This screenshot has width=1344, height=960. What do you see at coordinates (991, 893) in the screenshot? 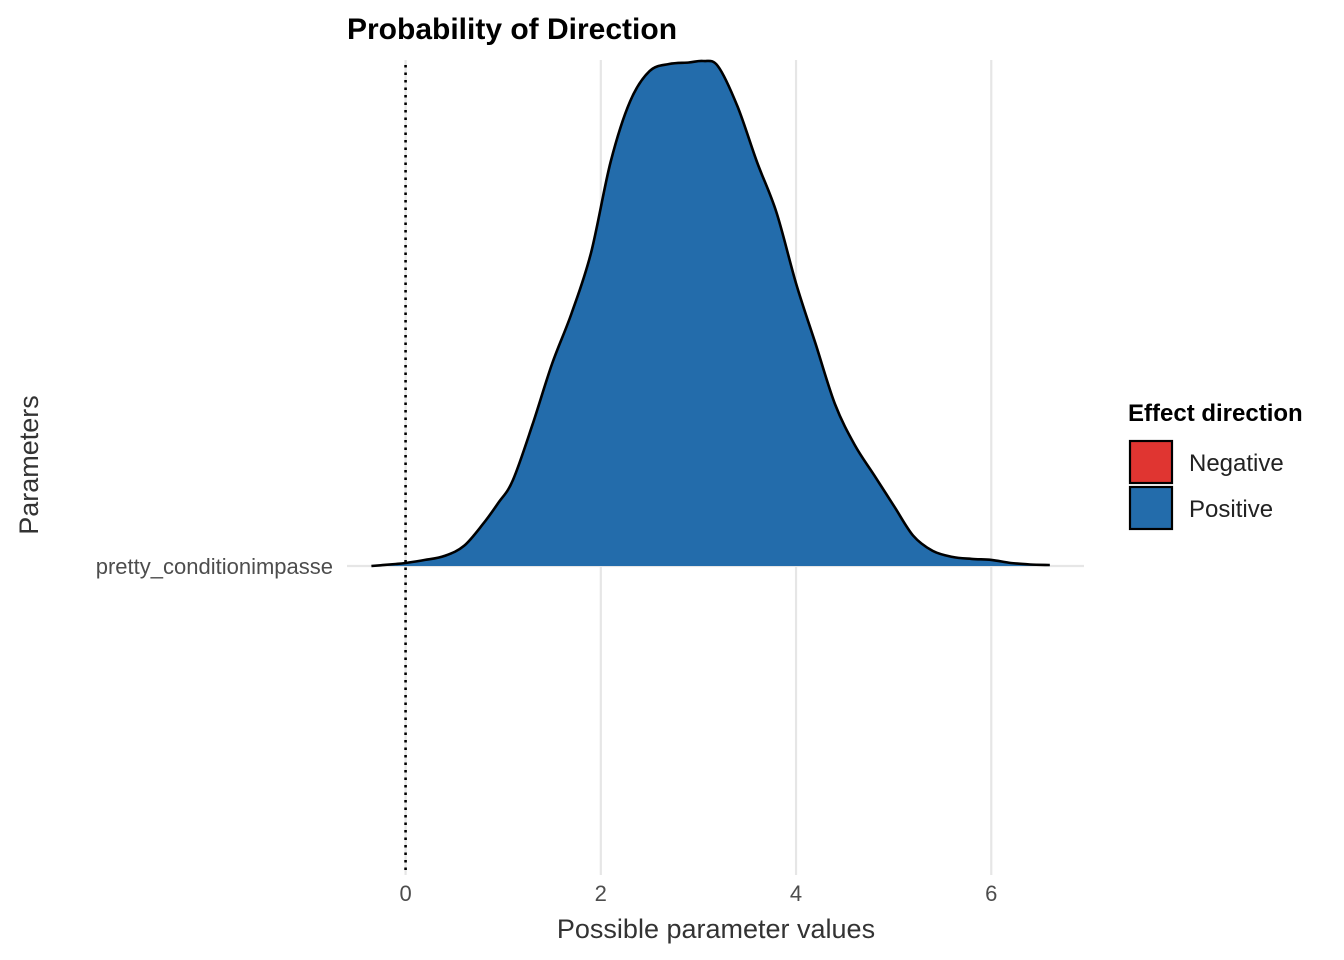
I see `x-tick-label: 6` at bounding box center [991, 893].